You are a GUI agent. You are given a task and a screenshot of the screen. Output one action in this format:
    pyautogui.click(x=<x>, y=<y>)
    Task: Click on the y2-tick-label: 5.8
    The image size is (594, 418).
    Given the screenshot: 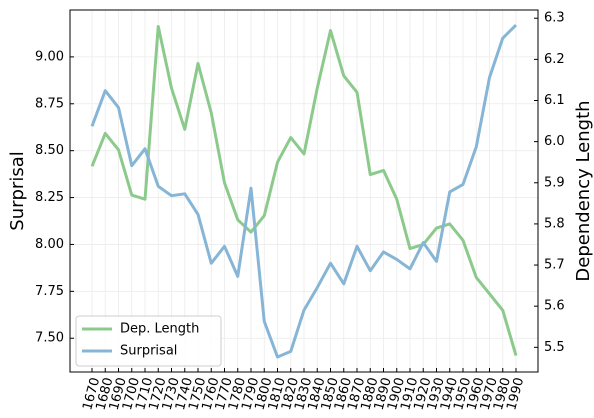 What is the action you would take?
    pyautogui.click(x=554, y=223)
    